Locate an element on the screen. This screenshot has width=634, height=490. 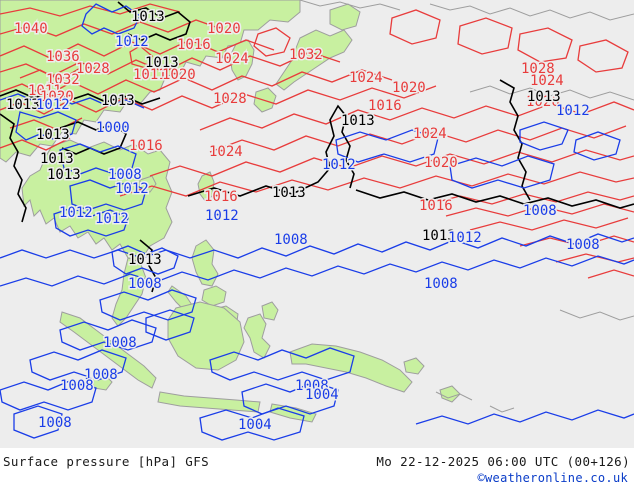
isobar-label: 1032 is located at coordinates (63, 80).